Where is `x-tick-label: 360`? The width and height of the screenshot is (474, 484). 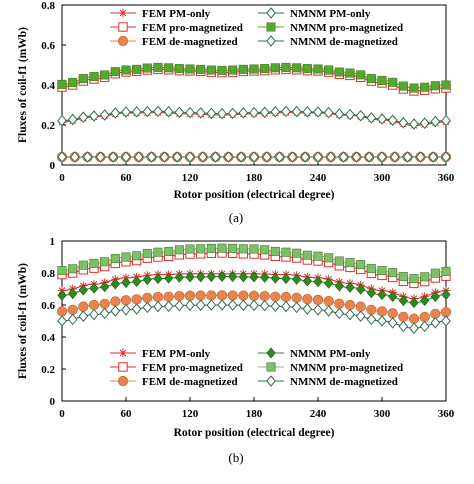
x-tick-label: 360 is located at coordinates (446, 414).